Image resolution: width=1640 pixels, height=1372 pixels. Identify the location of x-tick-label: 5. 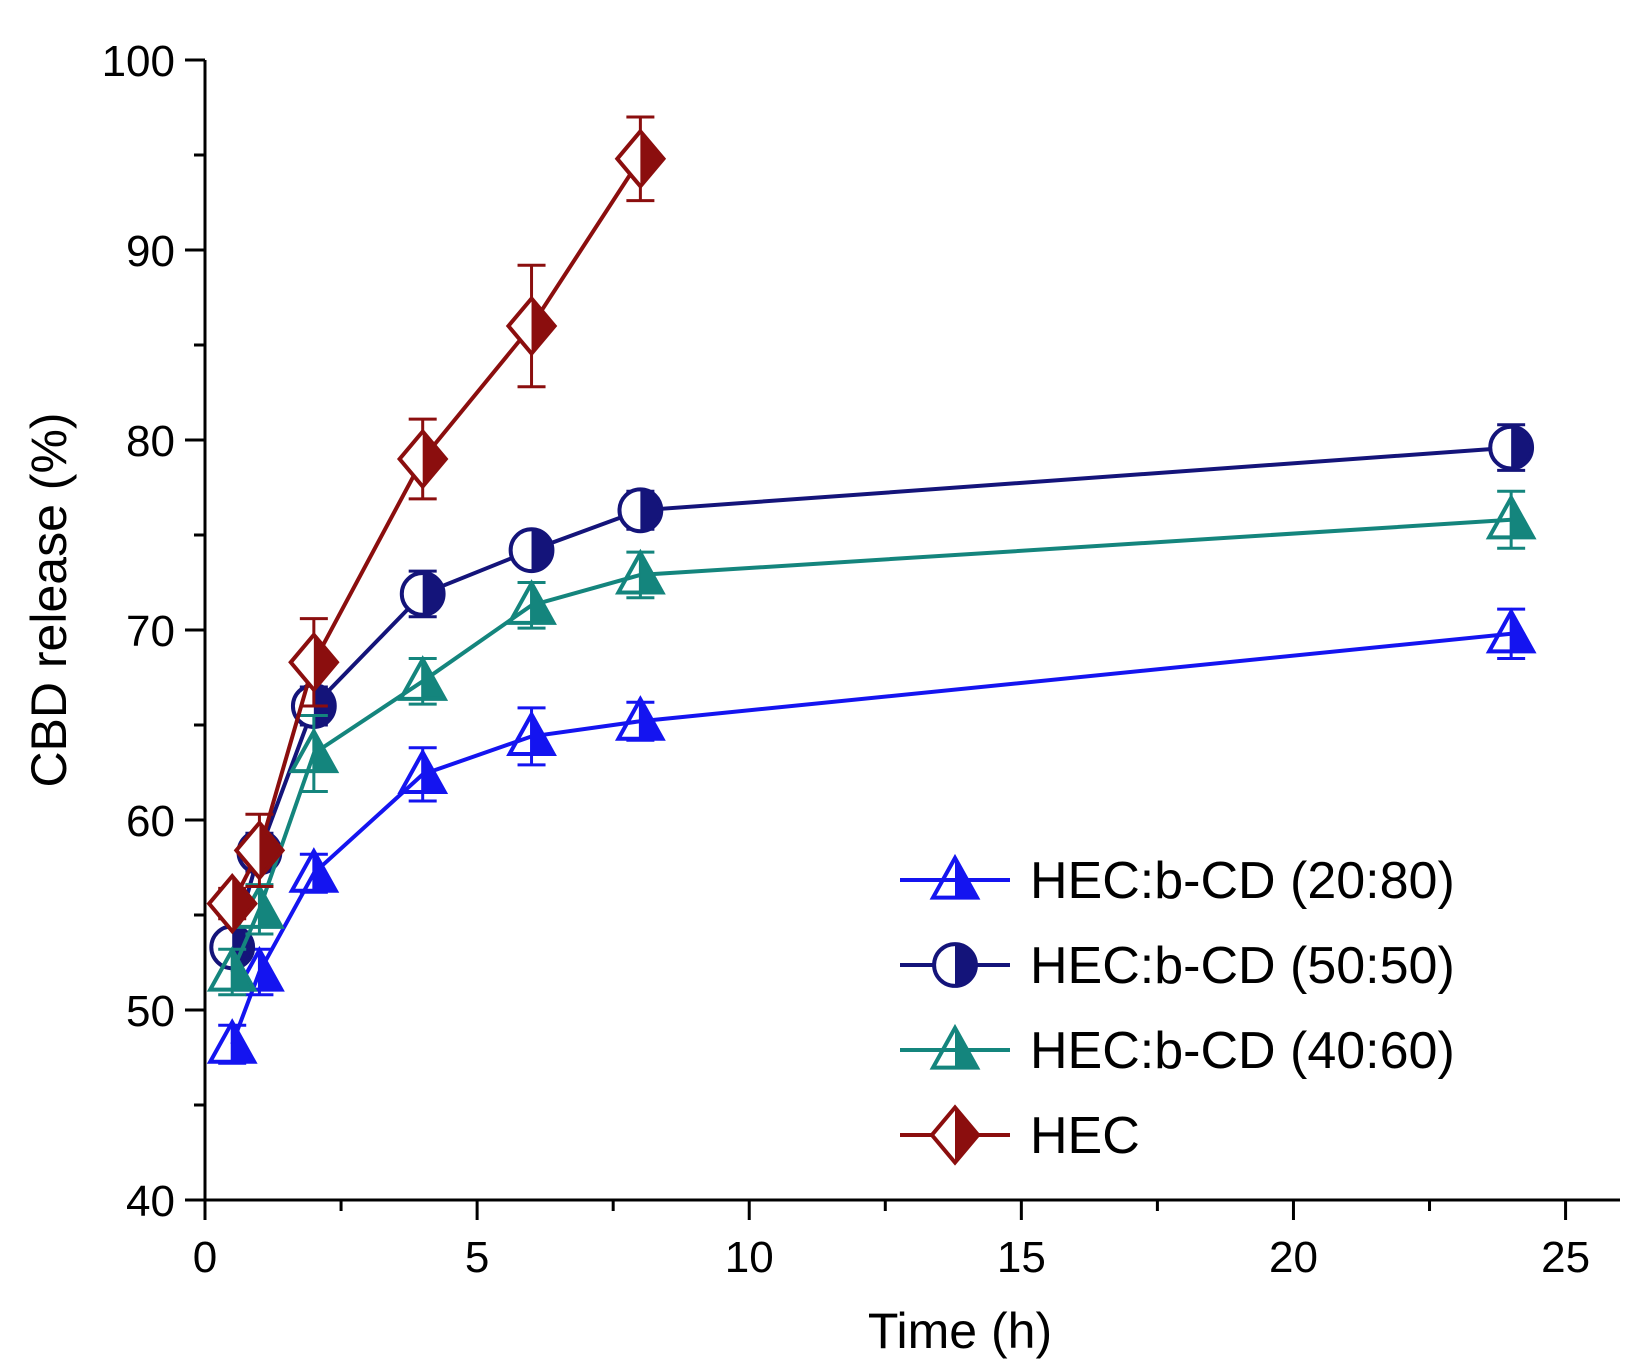
(477, 1257).